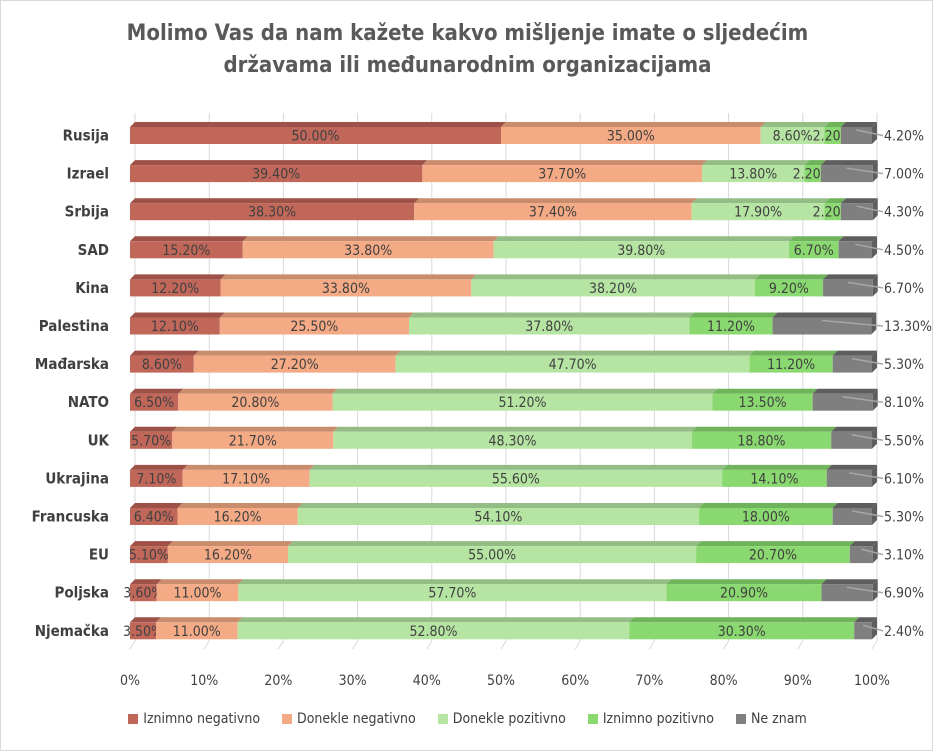 Image resolution: width=933 pixels, height=751 pixels. I want to click on data-label: 54.10%, so click(498, 518).